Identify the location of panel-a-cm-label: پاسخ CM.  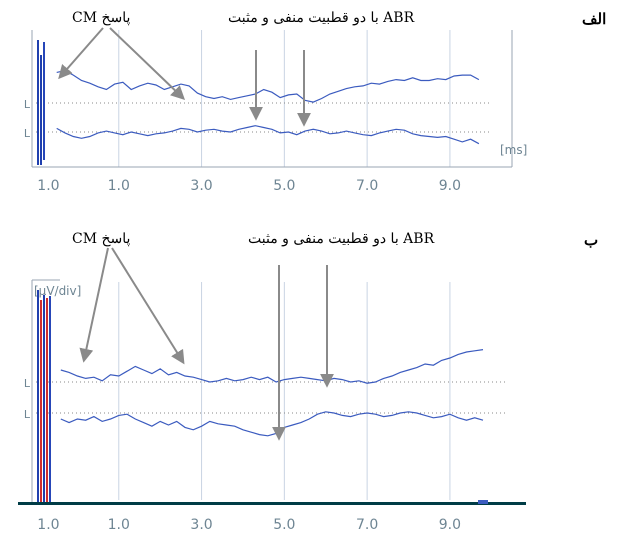
(101, 18).